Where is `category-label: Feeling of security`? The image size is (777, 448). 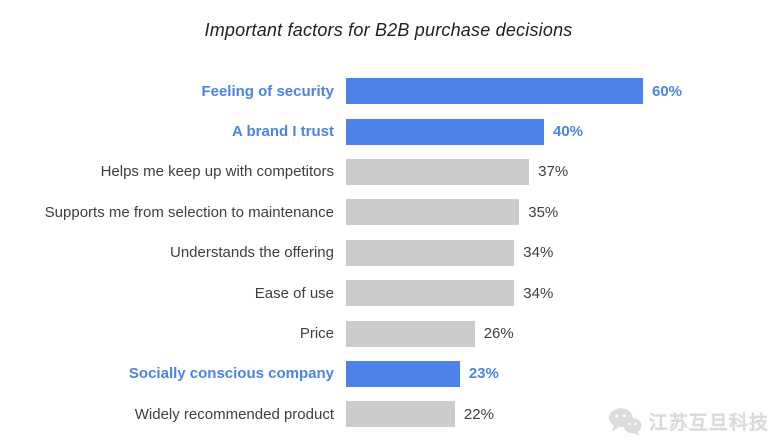 category-label: Feeling of security is located at coordinates (267, 91).